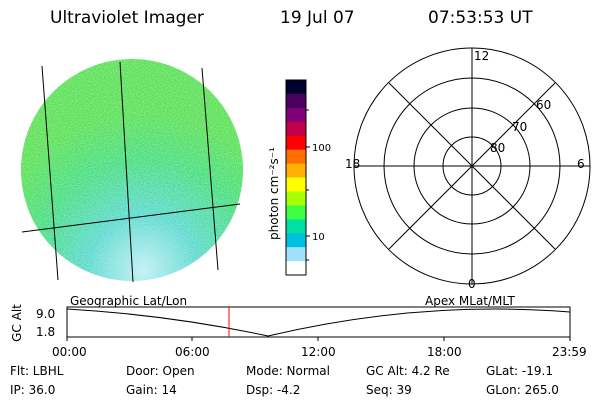 This screenshot has width=600, height=400. What do you see at coordinates (470, 301) in the screenshot?
I see `timeline-title-right: Apex MLat/MLT` at bounding box center [470, 301].